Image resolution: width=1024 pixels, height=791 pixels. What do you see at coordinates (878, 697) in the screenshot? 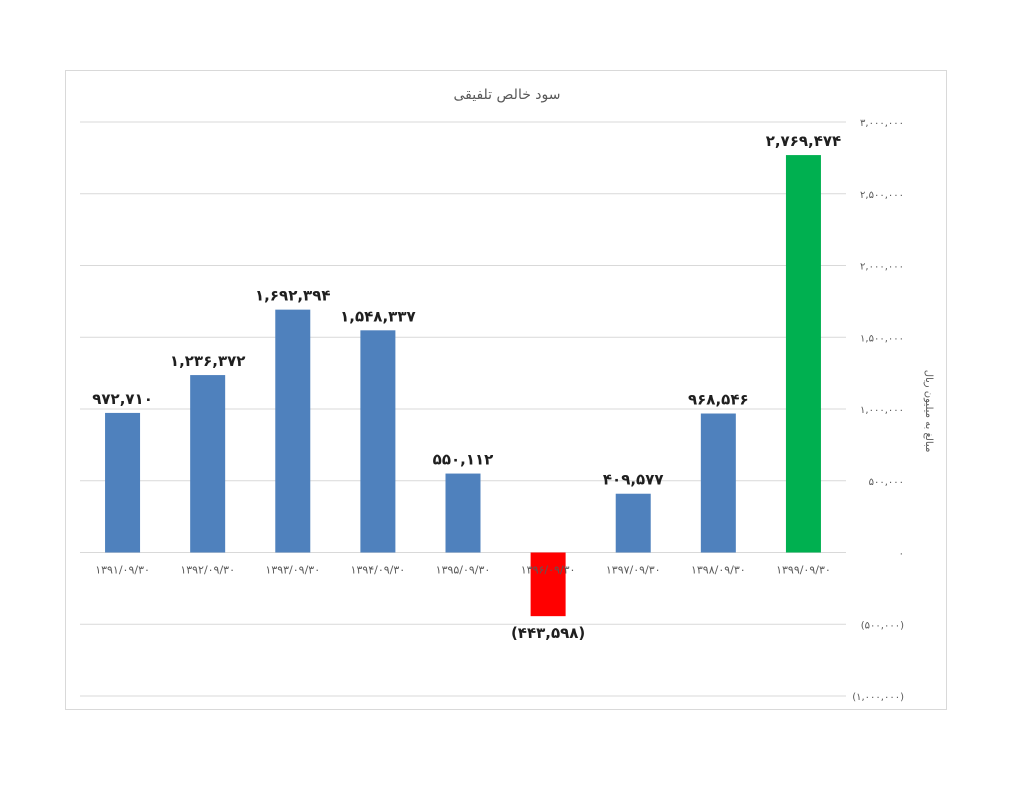
I see `y-tick-label: (۱,۰۰۰,۰۰۰)` at bounding box center [878, 697].